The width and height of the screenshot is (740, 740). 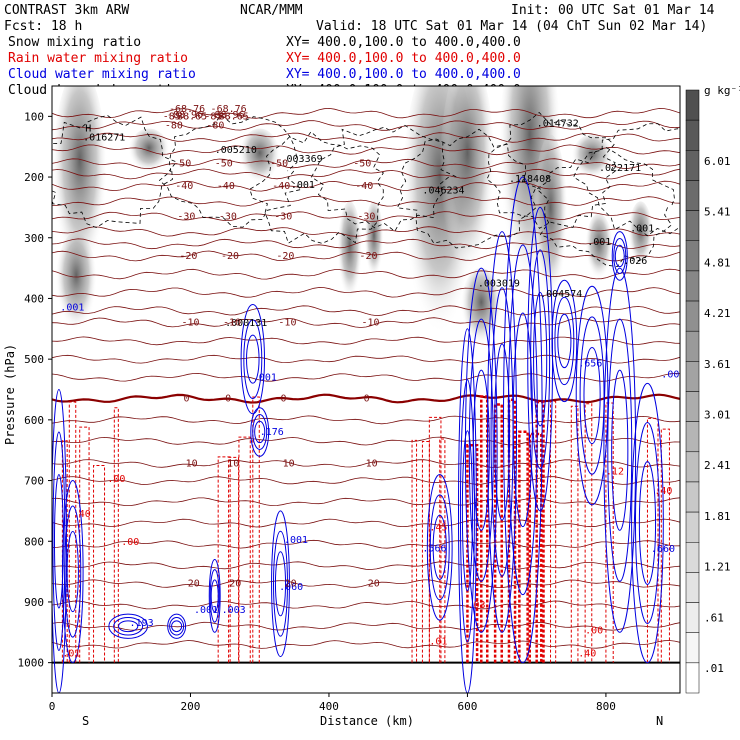 What do you see at coordinates (717, 313) in the screenshot?
I see `colorbar-label: 4.21` at bounding box center [717, 313].